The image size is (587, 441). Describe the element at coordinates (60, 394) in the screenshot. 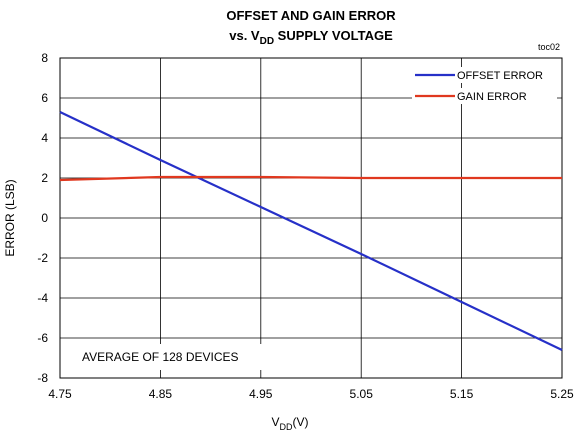

I see `x-tick-label: 4.75` at that location.